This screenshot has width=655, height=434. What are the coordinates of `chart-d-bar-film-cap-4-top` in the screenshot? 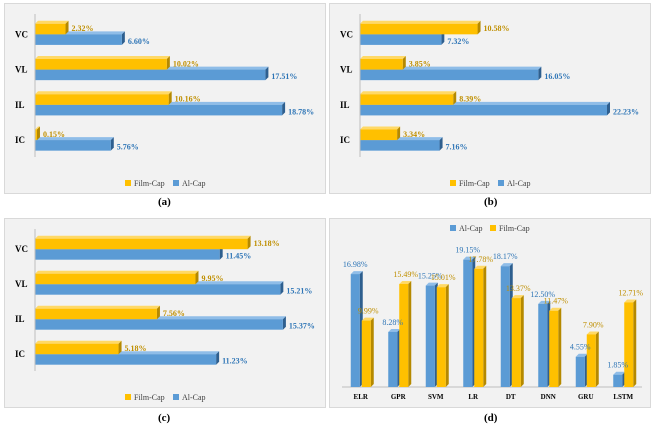 It's located at (517, 297).